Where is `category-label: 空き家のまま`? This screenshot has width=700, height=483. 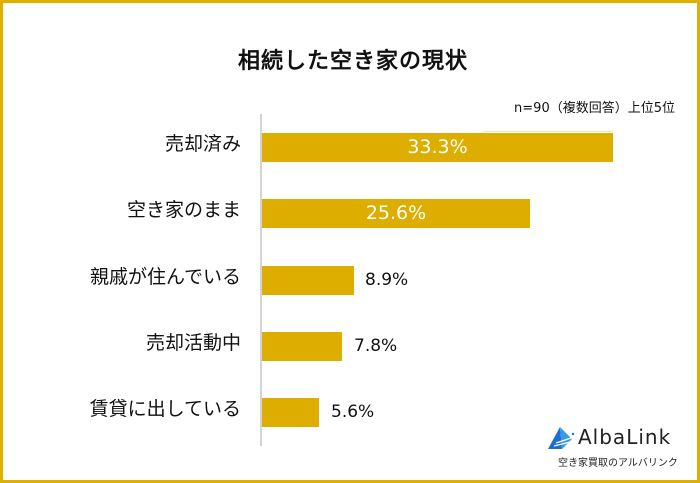
category-label: 空き家のまま is located at coordinates (183, 210).